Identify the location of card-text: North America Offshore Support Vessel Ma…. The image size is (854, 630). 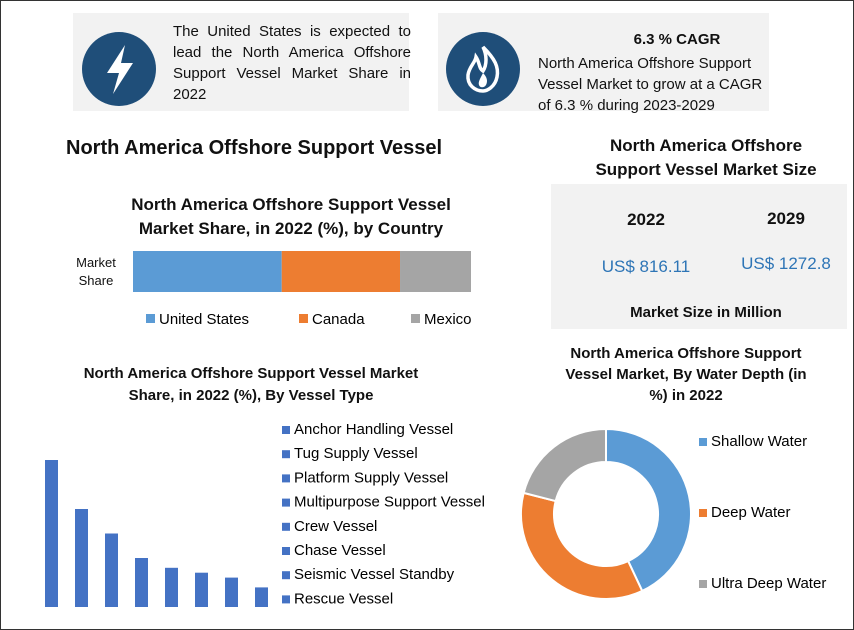
(650, 84).